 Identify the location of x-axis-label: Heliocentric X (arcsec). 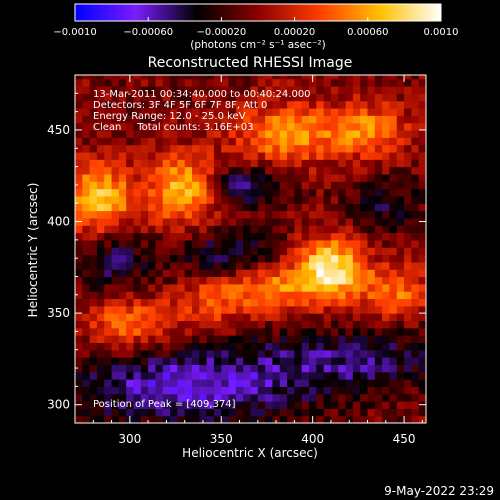
(250, 453).